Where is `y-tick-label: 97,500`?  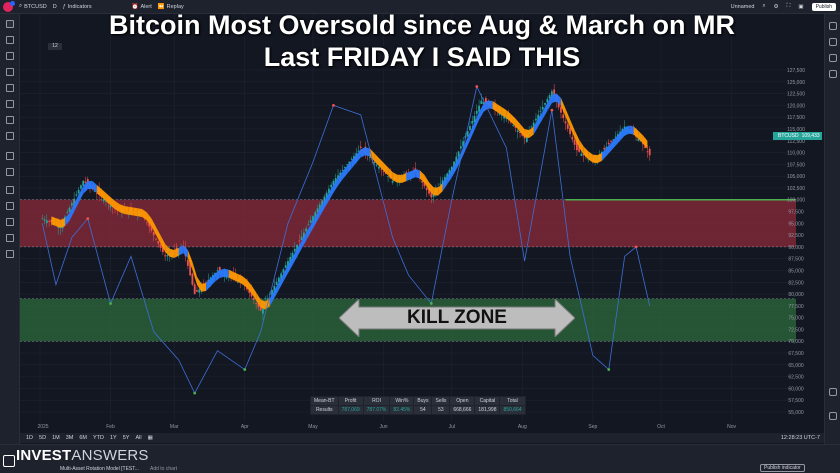 y-tick-label: 97,500 is located at coordinates (796, 213).